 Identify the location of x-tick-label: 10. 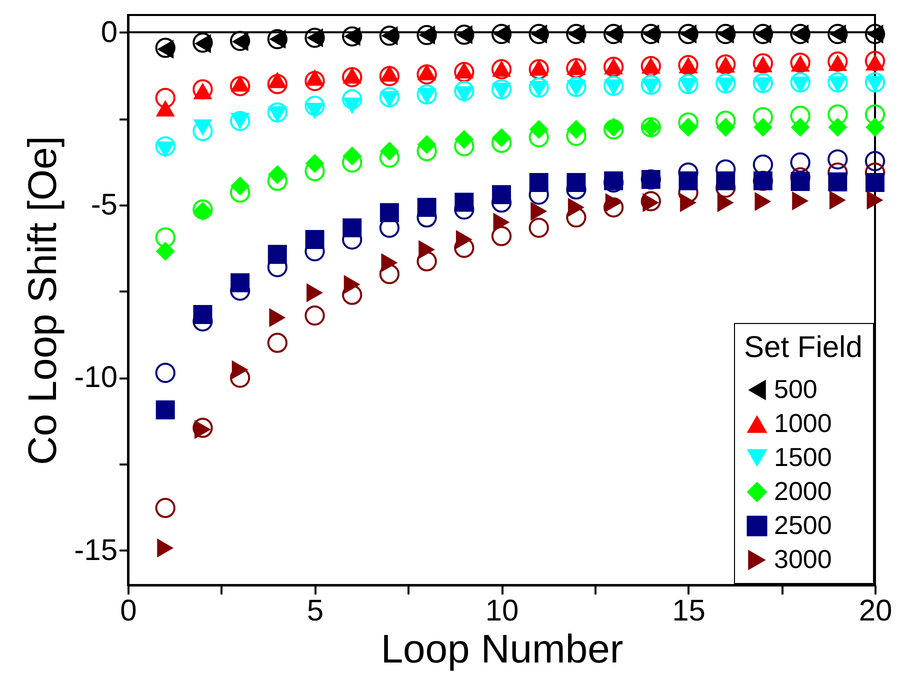
(502, 611).